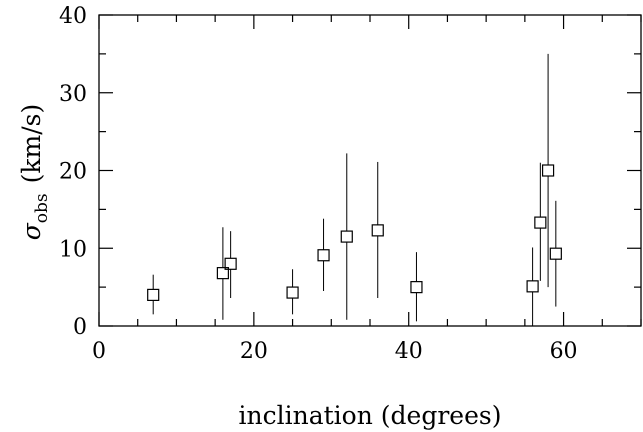  Describe the element at coordinates (80, 327) in the screenshot. I see `y-tick-label: 0` at that location.